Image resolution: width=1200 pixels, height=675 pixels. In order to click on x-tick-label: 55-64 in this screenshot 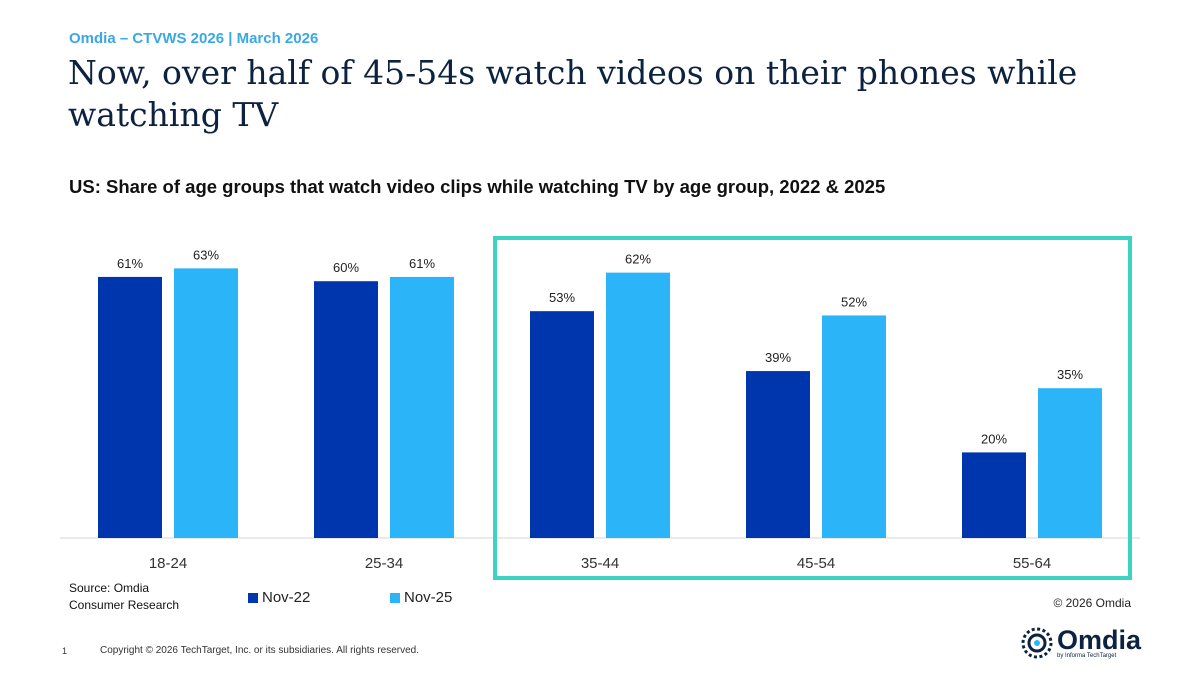, I will do `click(1032, 563)`.